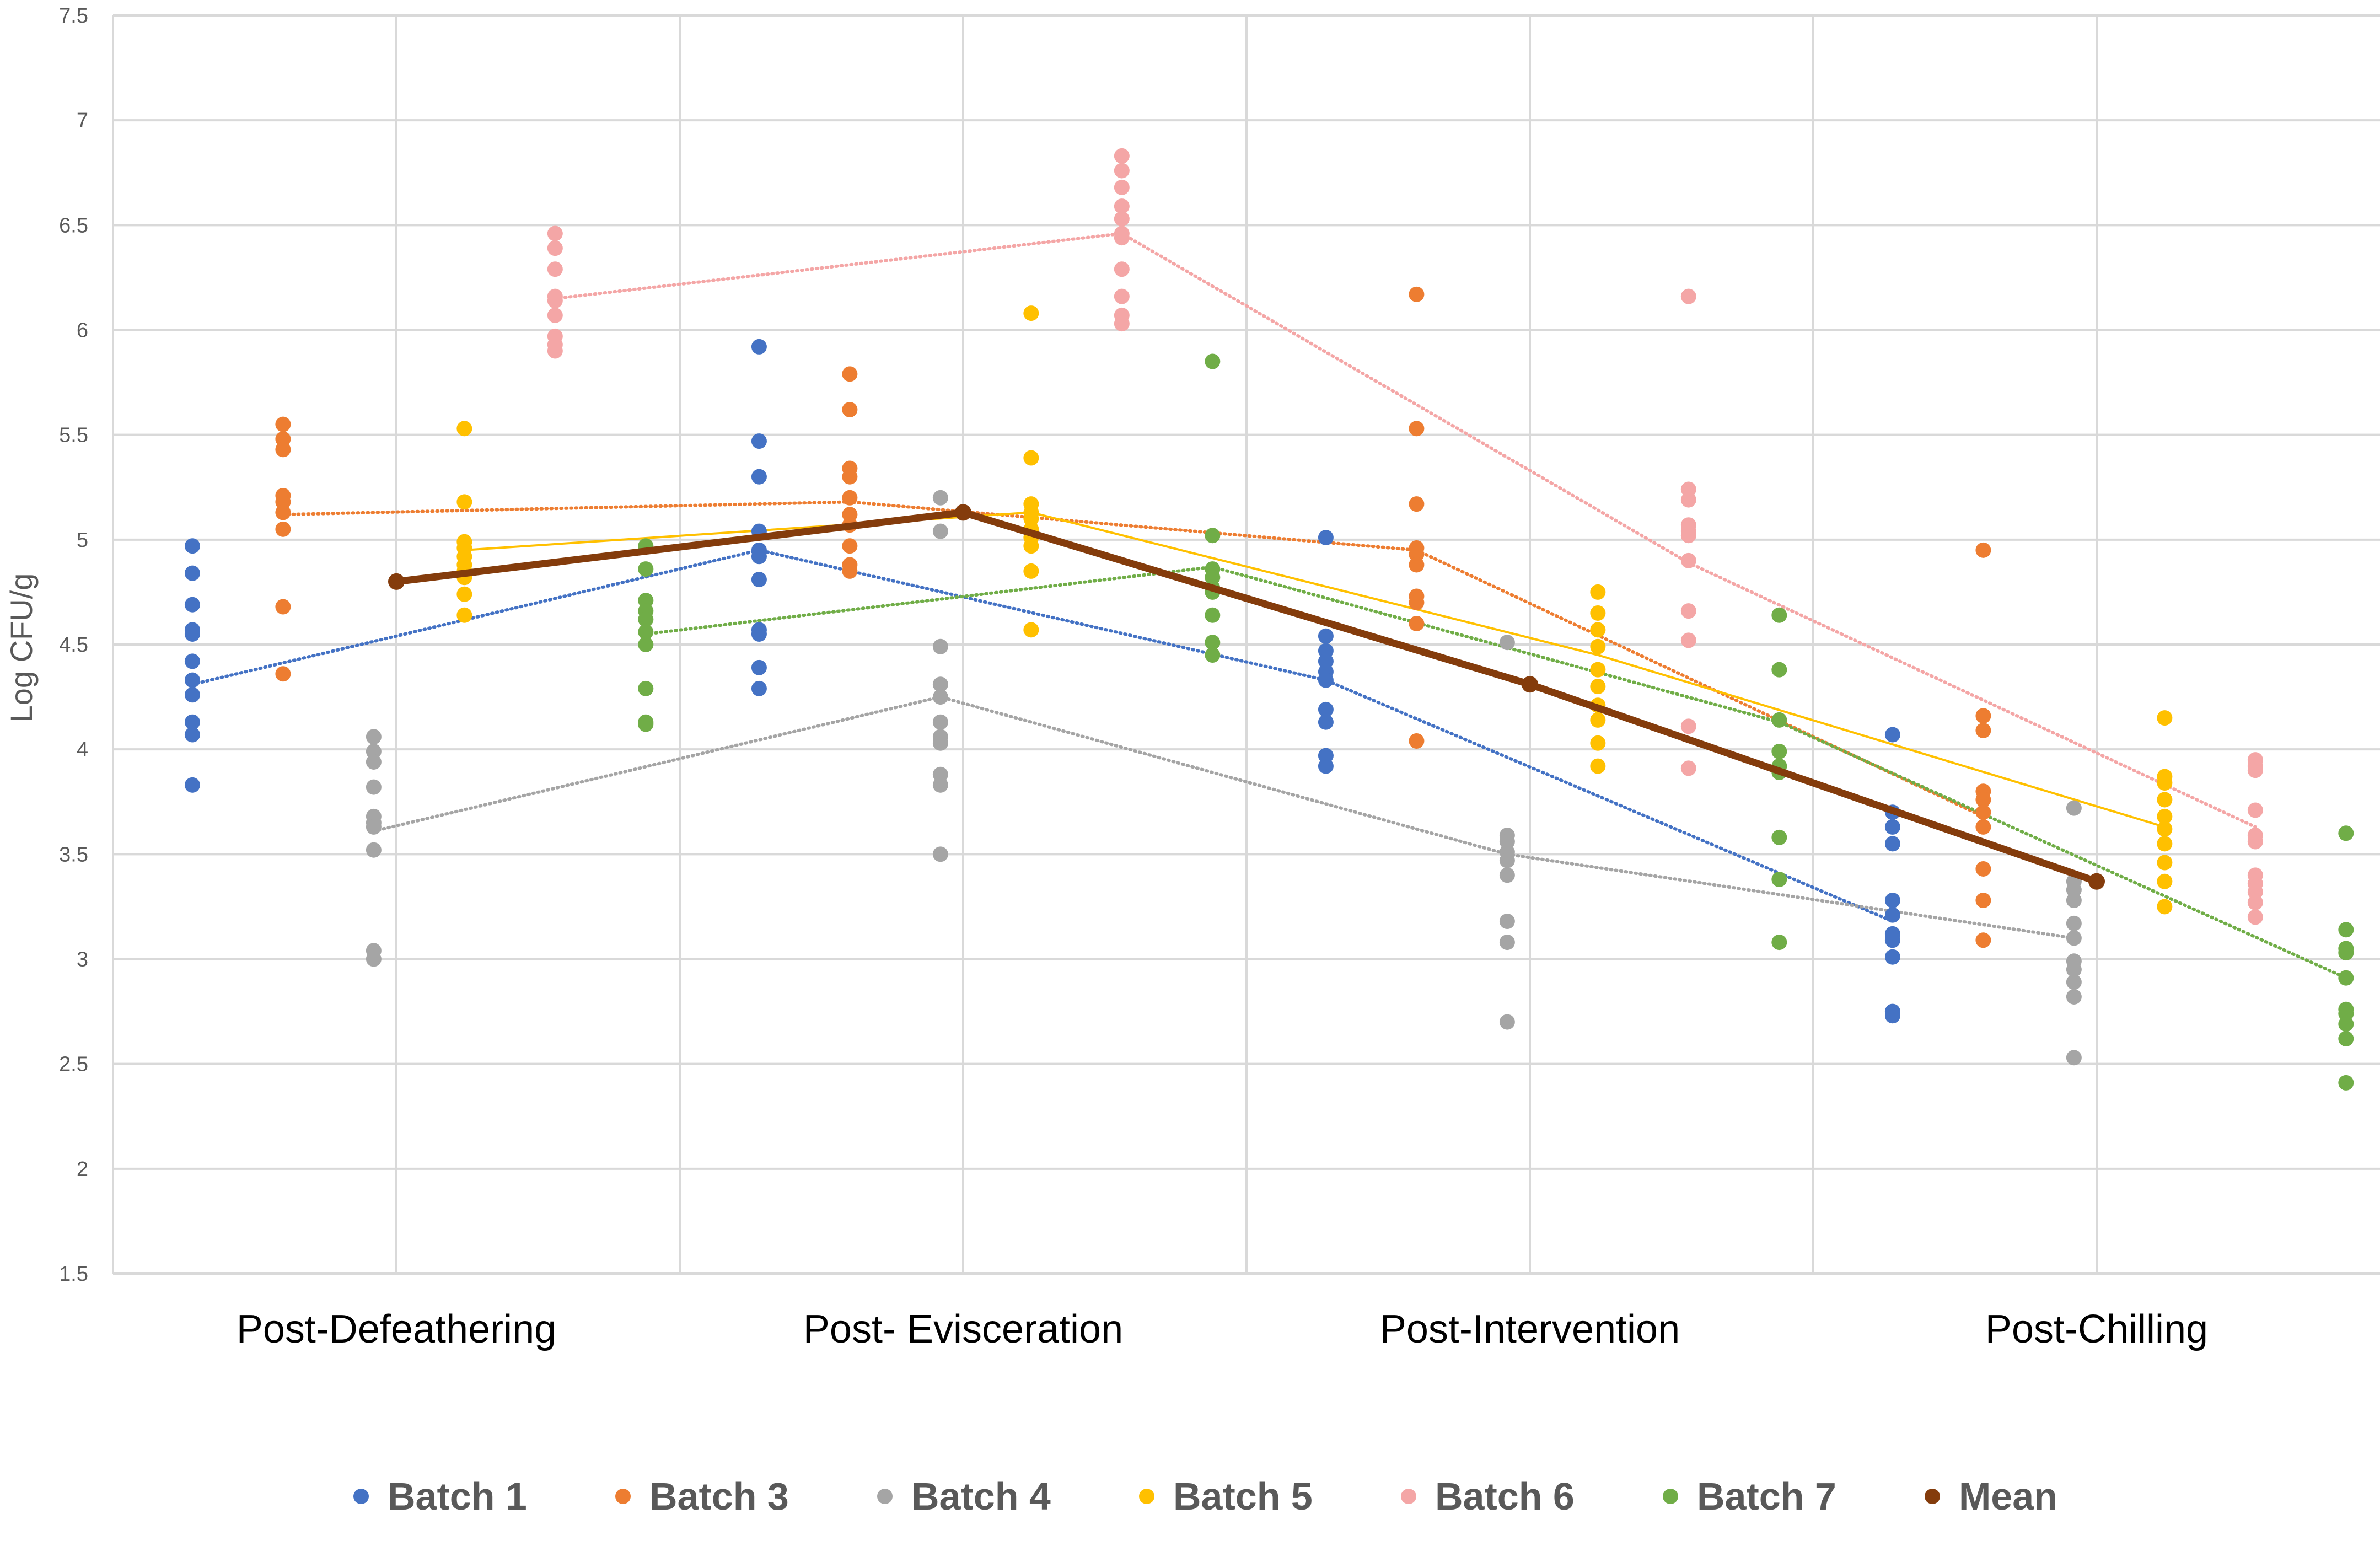  What do you see at coordinates (1530, 1329) in the screenshot?
I see `x-category-label: Post-Intervention` at bounding box center [1530, 1329].